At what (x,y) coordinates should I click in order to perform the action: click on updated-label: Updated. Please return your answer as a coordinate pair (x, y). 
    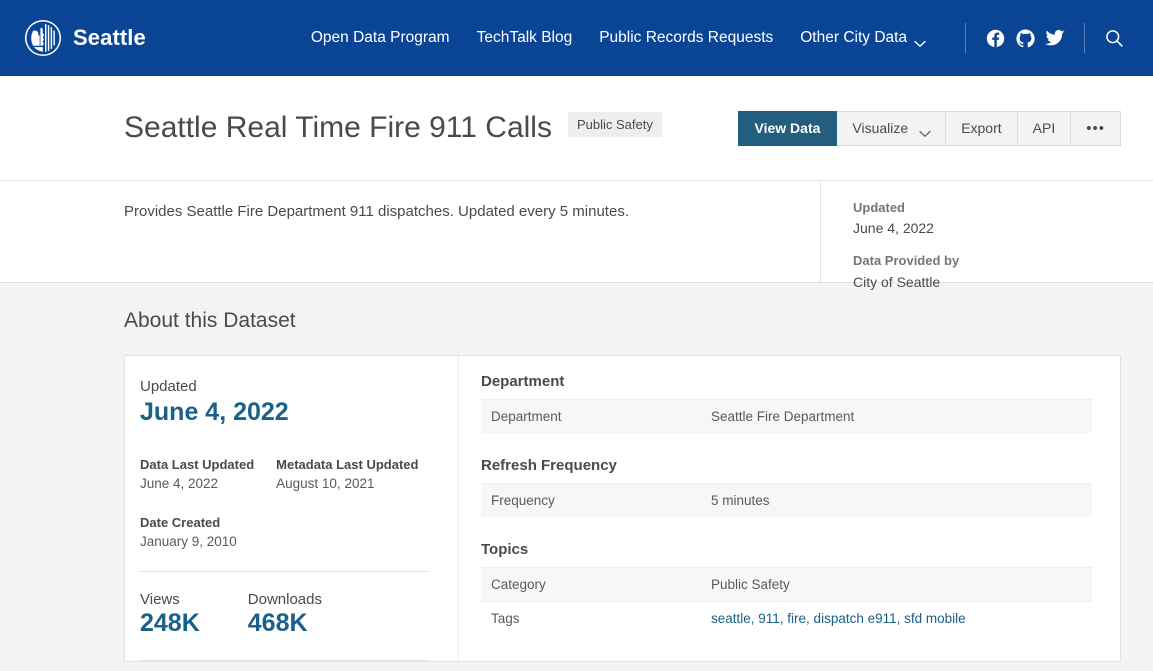
    Looking at the image, I should click on (168, 386).